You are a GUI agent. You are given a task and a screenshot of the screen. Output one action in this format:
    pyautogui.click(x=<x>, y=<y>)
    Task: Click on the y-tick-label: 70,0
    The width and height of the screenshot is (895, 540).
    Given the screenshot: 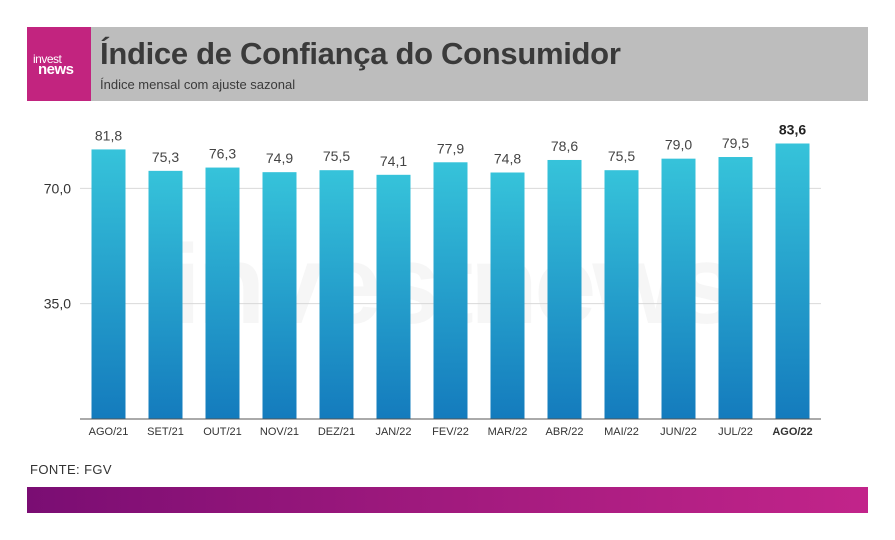 What is the action you would take?
    pyautogui.click(x=57, y=188)
    